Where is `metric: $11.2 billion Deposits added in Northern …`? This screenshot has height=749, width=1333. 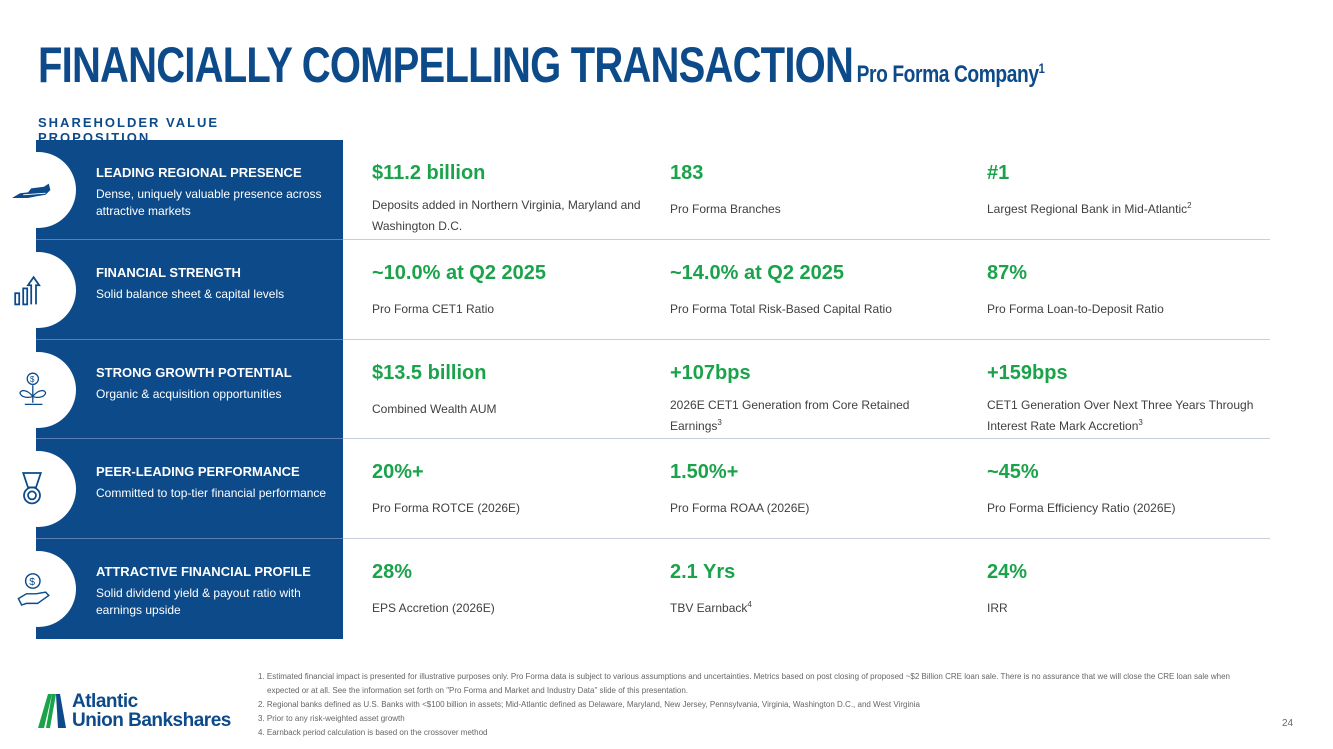
metric: $11.2 billion Deposits added in Northern … is located at coordinates (517, 198).